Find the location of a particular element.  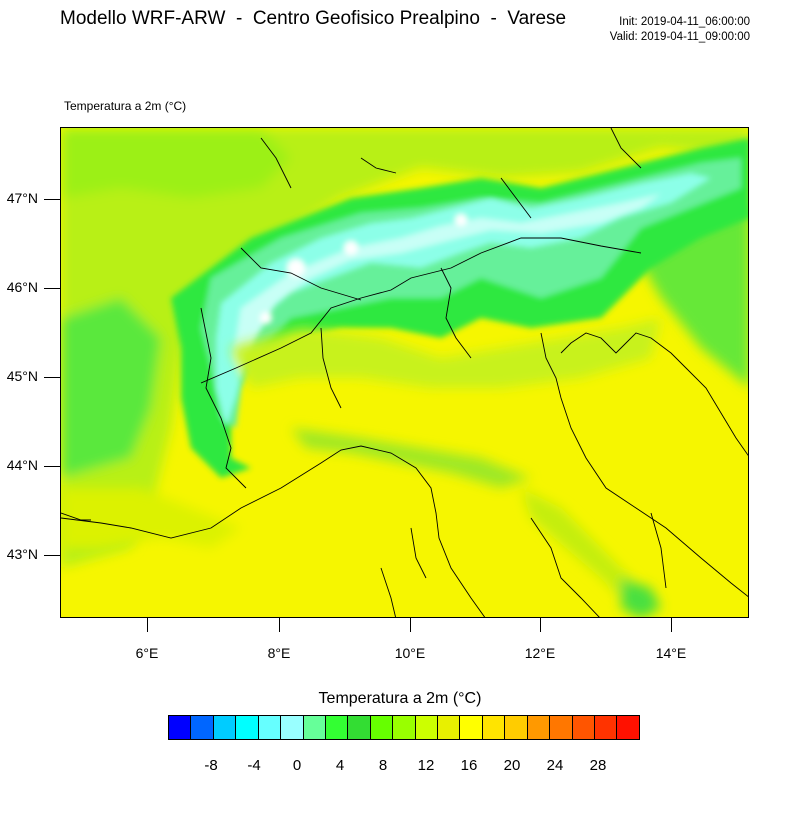

init-time: Init: 2019-04-11_06:00:00 is located at coordinates (684, 22).